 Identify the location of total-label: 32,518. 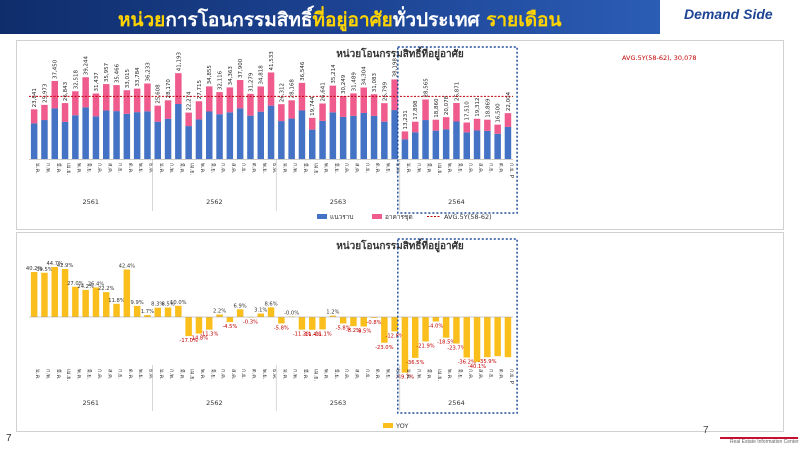
(76, 80).